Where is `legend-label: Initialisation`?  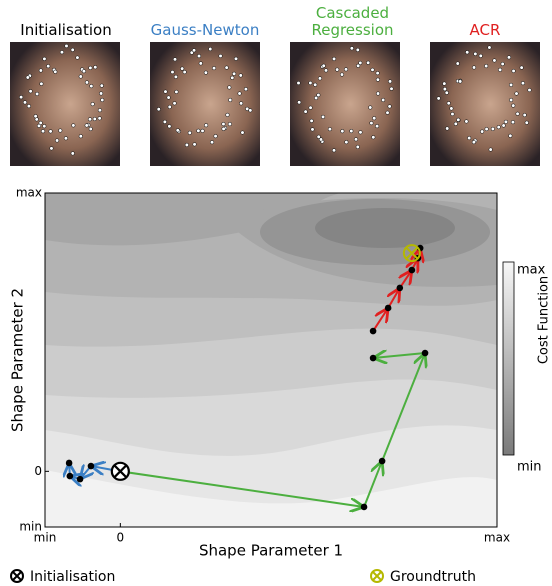
legend-label: Initialisation is located at coordinates (72, 577).